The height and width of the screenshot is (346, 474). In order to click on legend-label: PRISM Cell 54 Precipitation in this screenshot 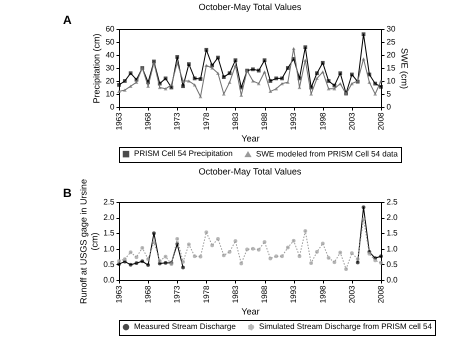, I will do `click(183, 153)`.